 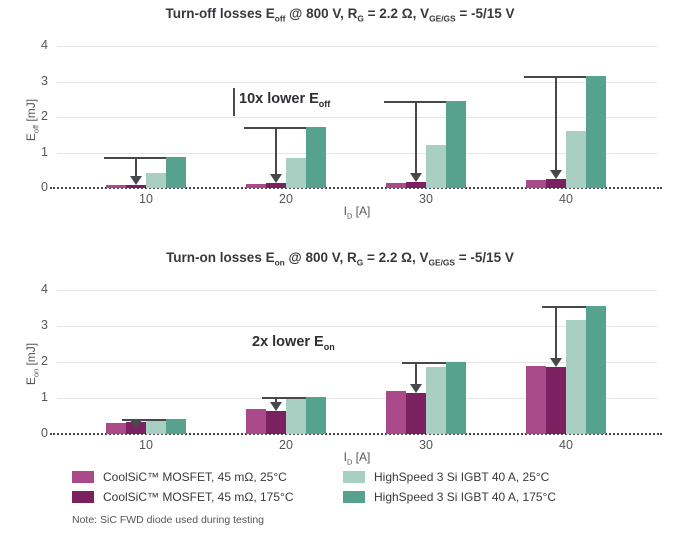 I want to click on legend-label: HighSpeed 3 Si IGBT 40 A, 175°C, so click(x=465, y=497).